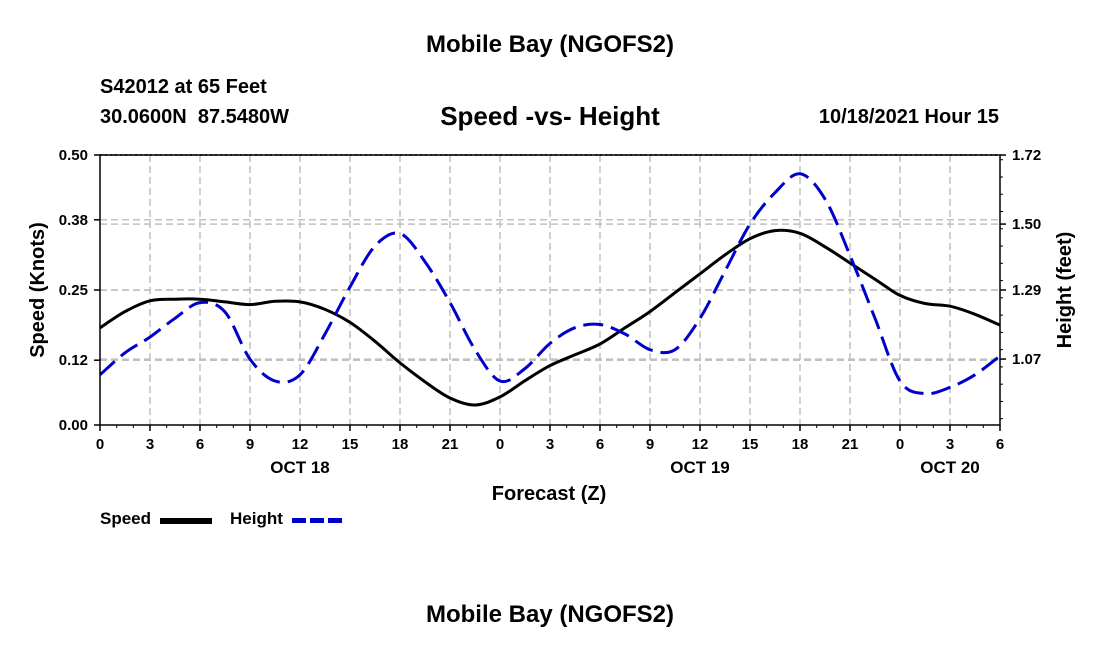 This screenshot has width=1100, height=650. Describe the element at coordinates (73, 290) in the screenshot. I see `y-tick-label: 0.25` at that location.